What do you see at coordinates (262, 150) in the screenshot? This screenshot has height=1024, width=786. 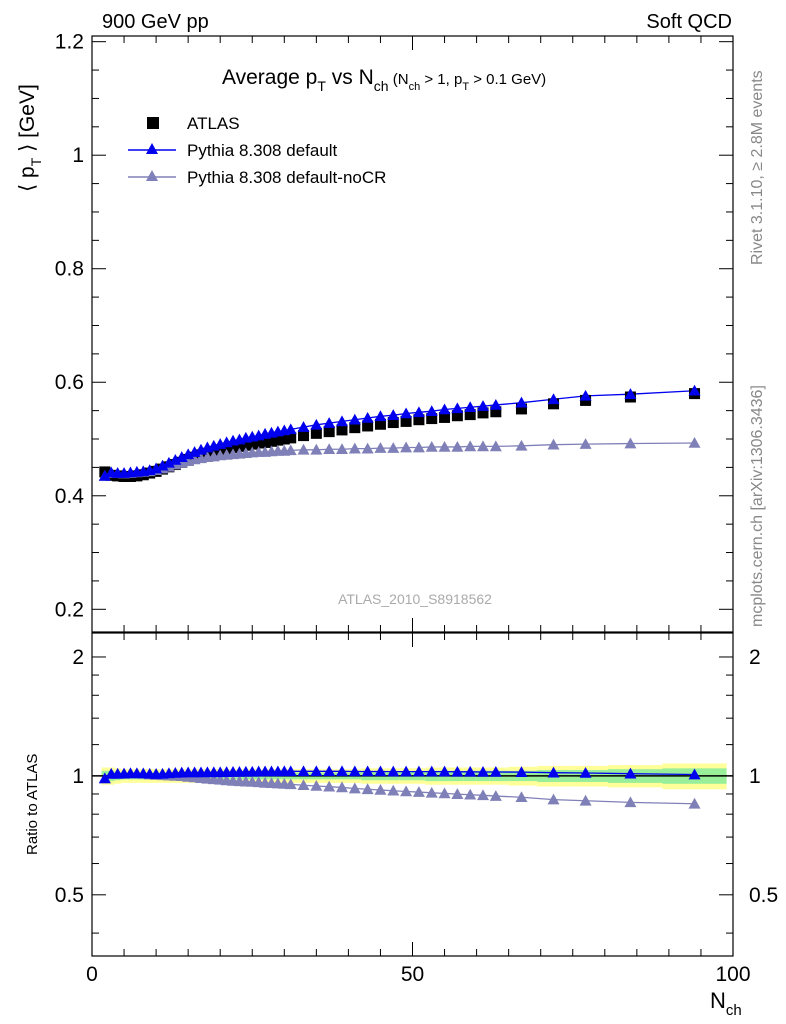 I see `legend-default-label: Pythia 8.308 default` at bounding box center [262, 150].